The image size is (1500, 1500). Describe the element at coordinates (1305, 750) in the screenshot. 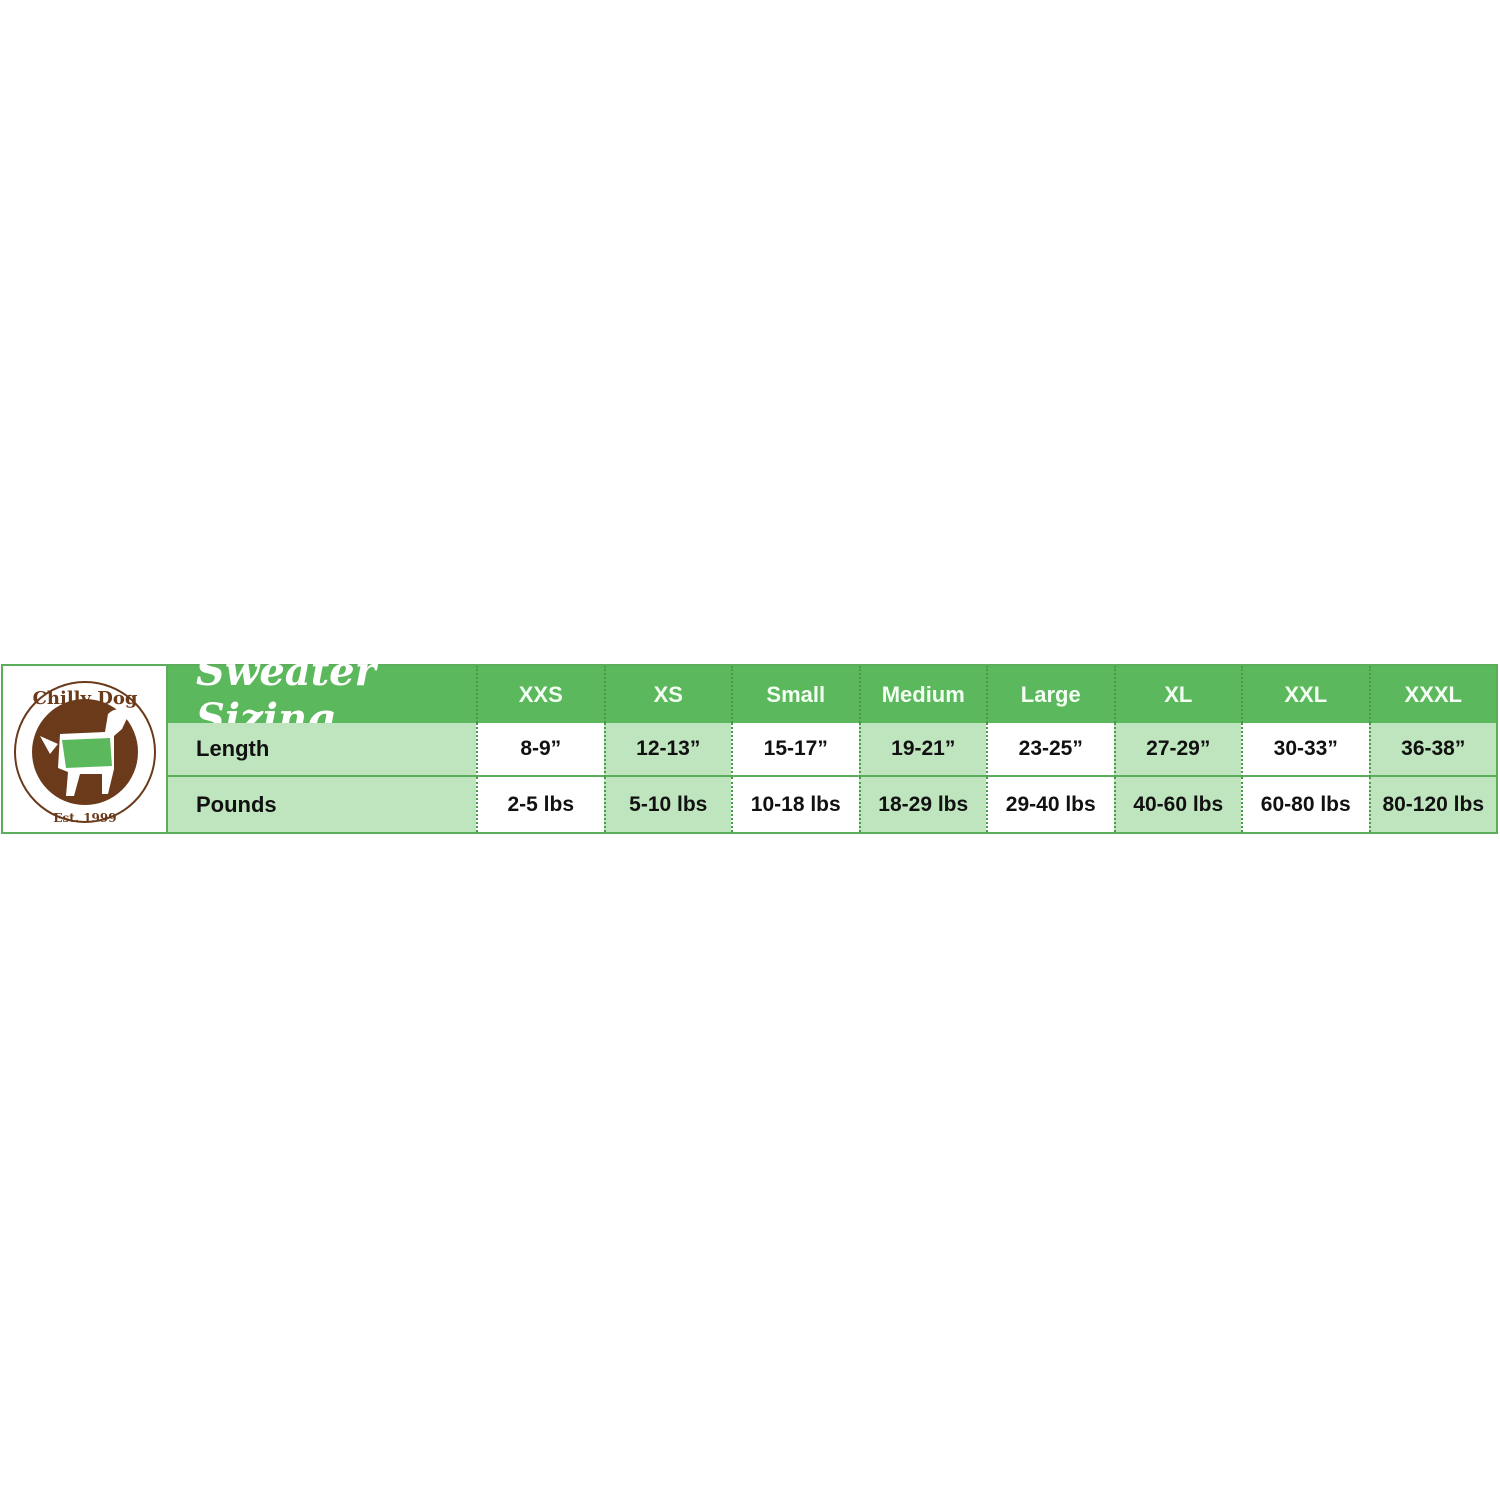

I see `table-cell: 30-33”` at that location.